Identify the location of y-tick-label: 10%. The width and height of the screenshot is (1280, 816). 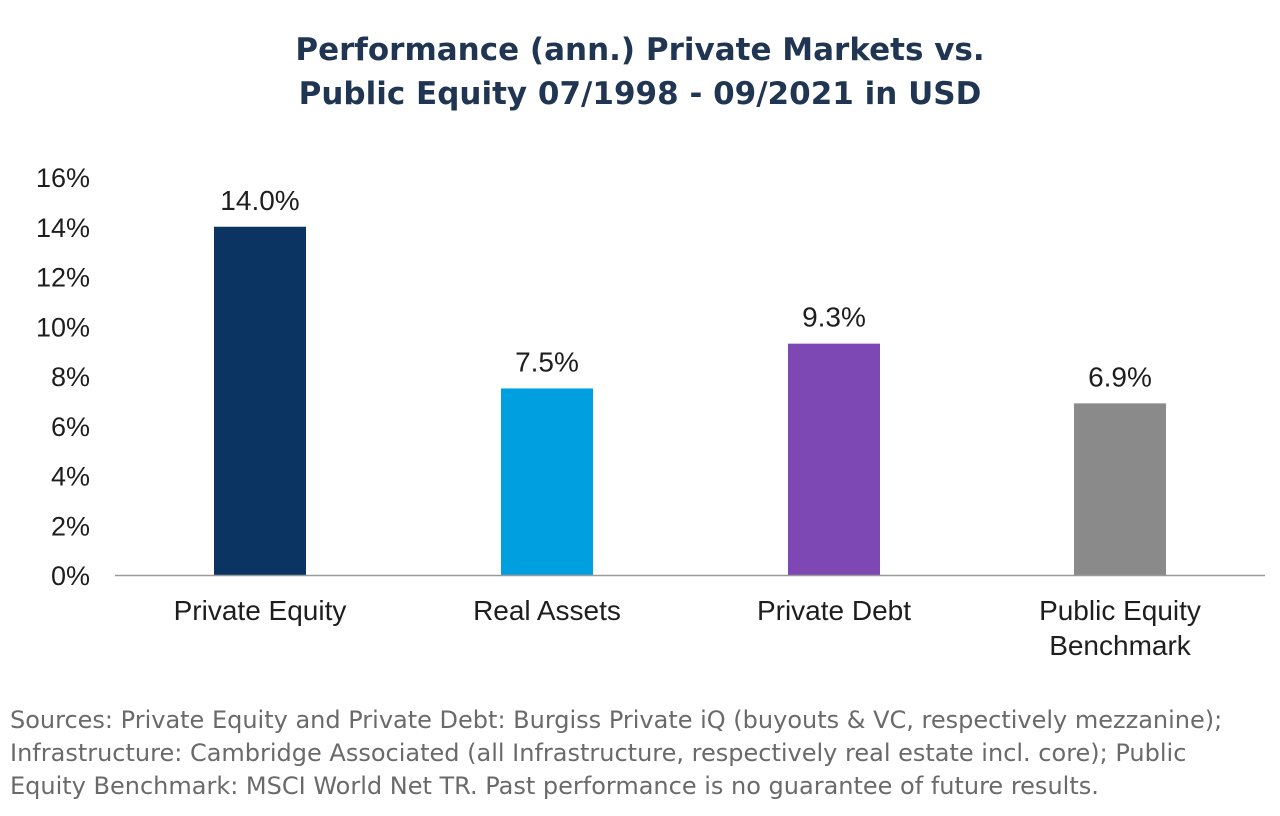
(63, 327).